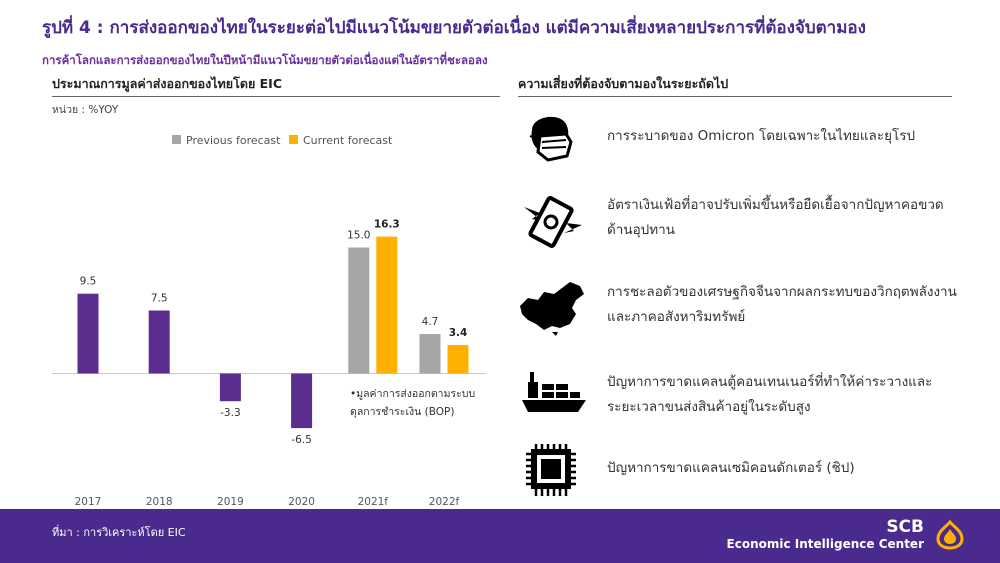  I want to click on chart-heading: ประมาณการมูลค่าส่งออกของไทยโดย EIC, so click(167, 83).